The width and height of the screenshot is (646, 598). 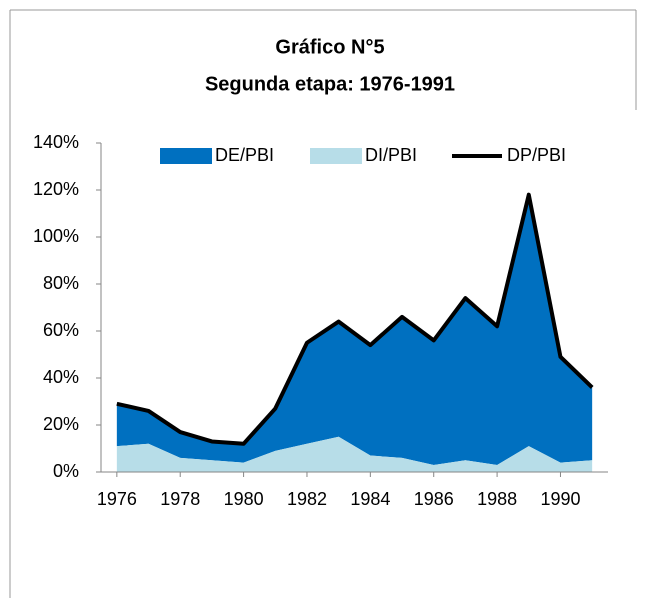 What do you see at coordinates (244, 155) in the screenshot?
I see `legend-label: DE/PBI` at bounding box center [244, 155].